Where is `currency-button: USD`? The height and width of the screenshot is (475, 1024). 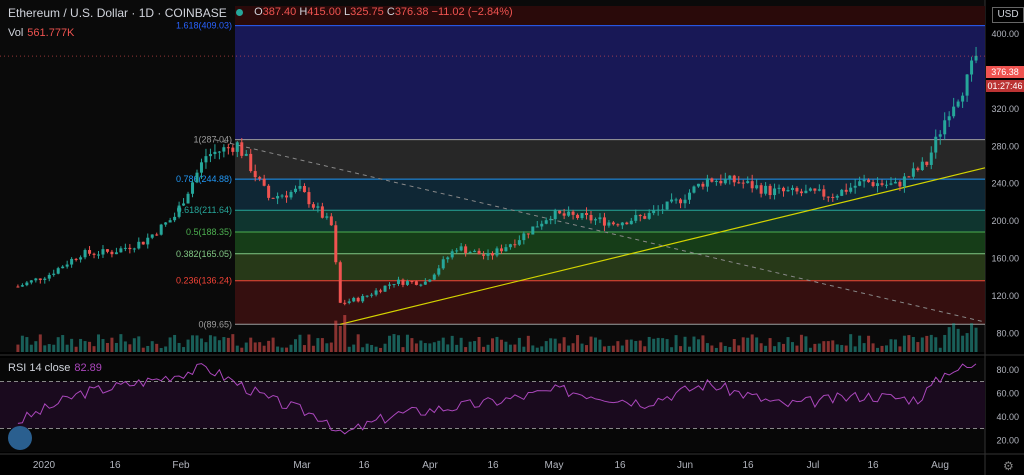 currency-button: USD is located at coordinates (1008, 15).